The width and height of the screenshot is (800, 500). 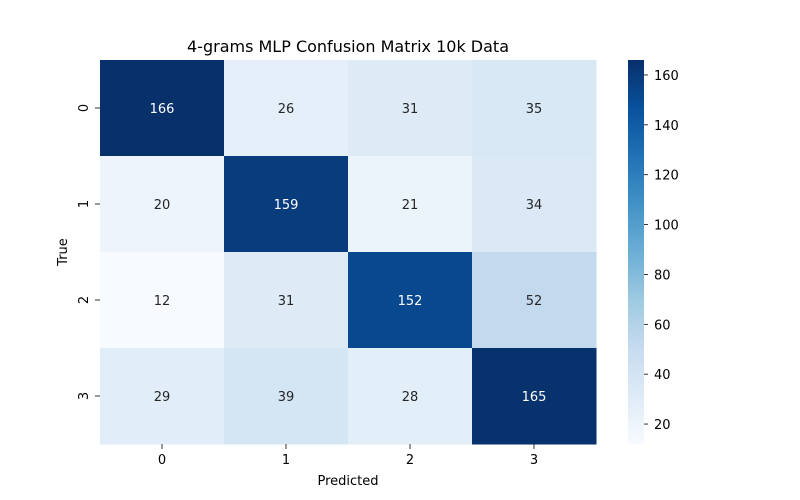 I want to click on colorbar-tick-label: 80, so click(x=662, y=275).